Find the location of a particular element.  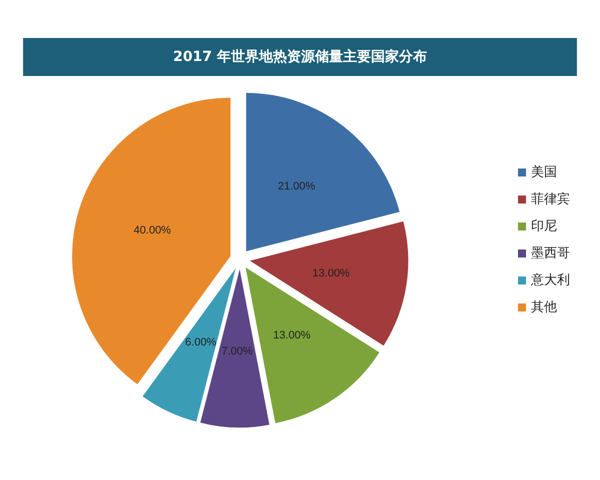

legend-label: 墨西哥 is located at coordinates (550, 253).